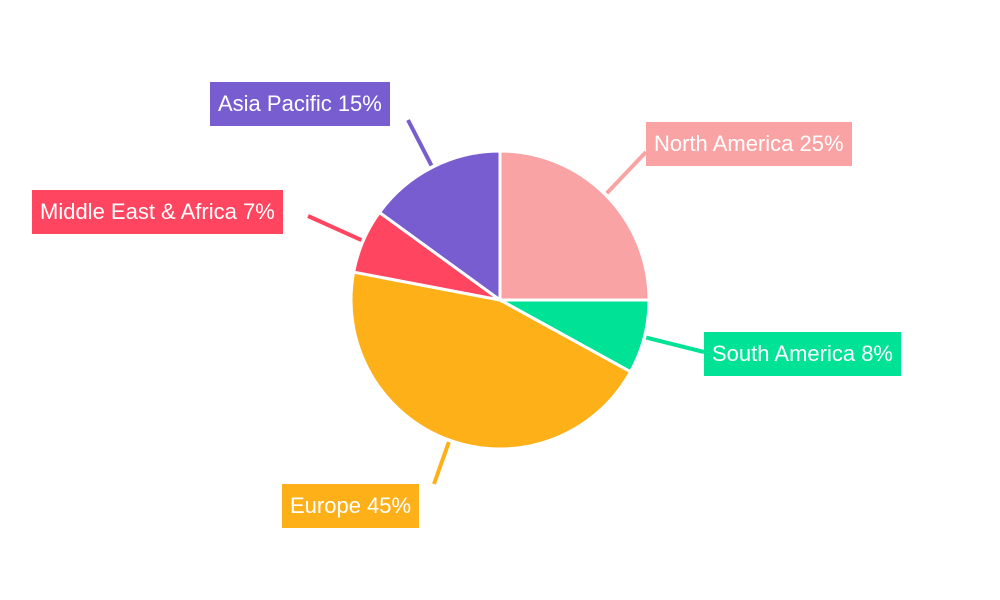  I want to click on pie-slice-asia-pacific, so click(439, 226).